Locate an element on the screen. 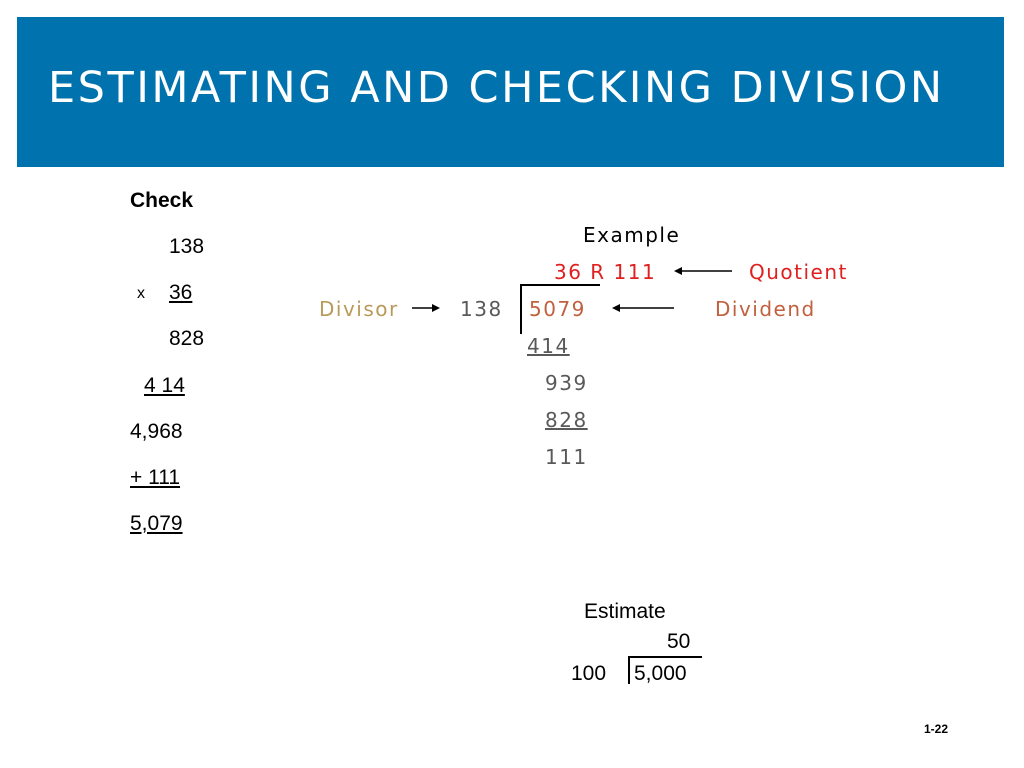 The height and width of the screenshot is (768, 1024). example-heading: Example is located at coordinates (632, 235).